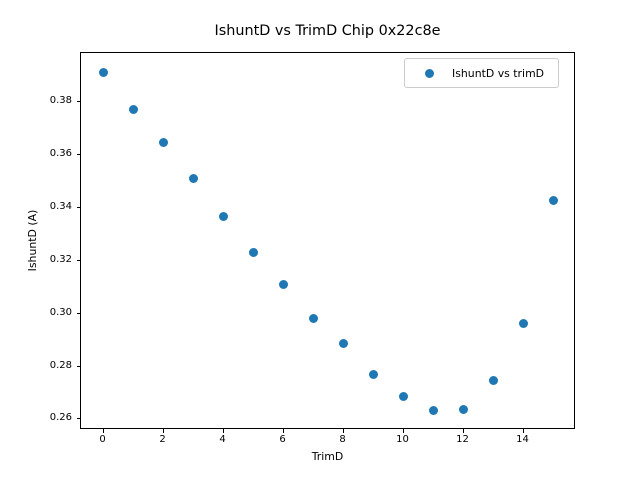 This screenshot has width=640, height=480. I want to click on x-axis-label: TrimD, so click(327, 456).